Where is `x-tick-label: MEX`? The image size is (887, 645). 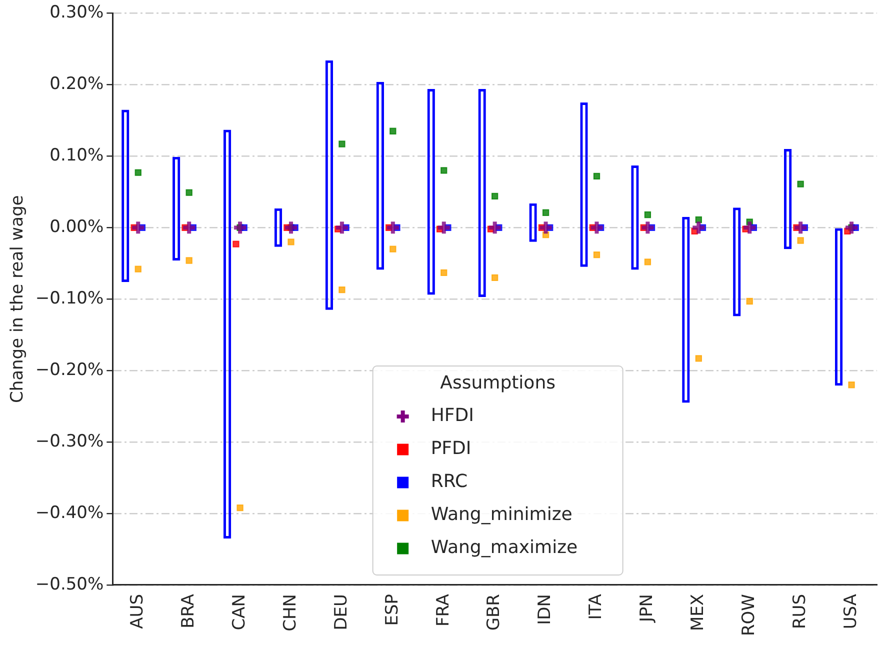
x-tick-label: MEX is located at coordinates (698, 613).